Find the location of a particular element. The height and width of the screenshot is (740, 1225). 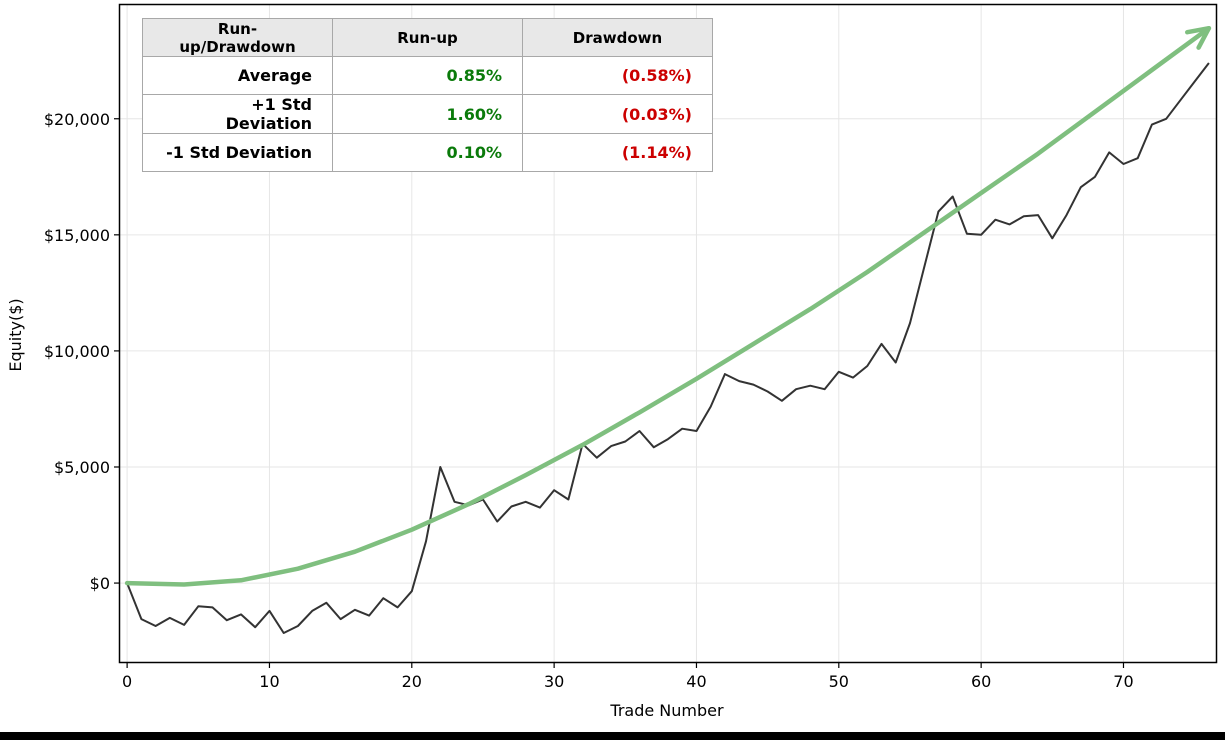

y-tick-label: $0 is located at coordinates (100, 583).